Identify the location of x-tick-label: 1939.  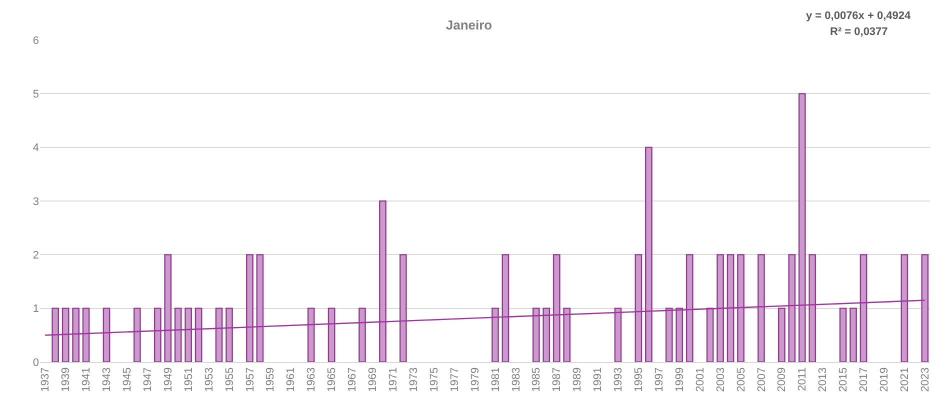
(66, 379).